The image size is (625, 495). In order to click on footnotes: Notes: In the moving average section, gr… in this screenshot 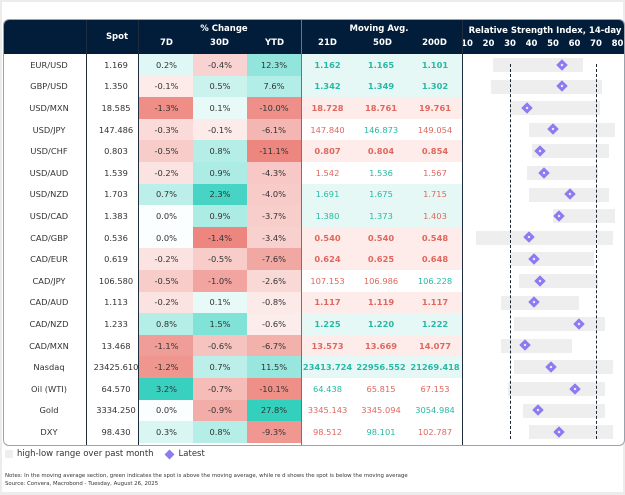, I will do `click(206, 480)`.